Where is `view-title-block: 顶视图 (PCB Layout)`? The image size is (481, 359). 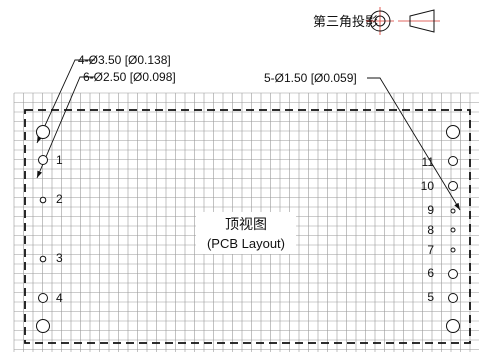
view-title-block: 顶视图 (PCB Layout) is located at coordinates (246, 233).